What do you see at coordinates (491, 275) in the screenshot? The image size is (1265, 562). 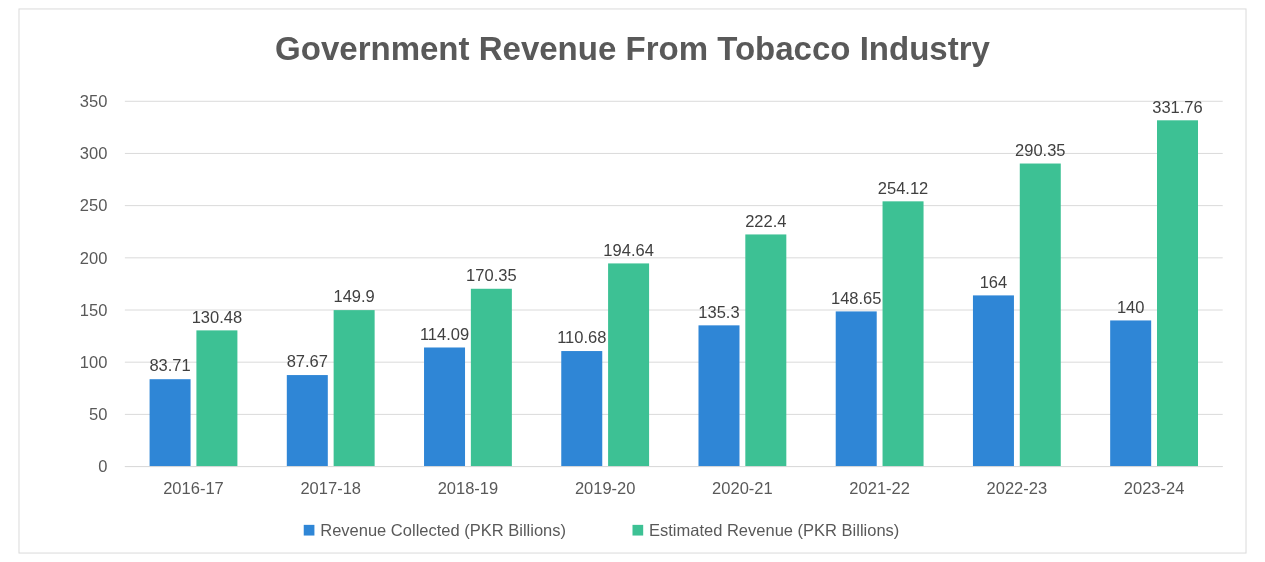 I see `data-label: 170.35` at bounding box center [491, 275].